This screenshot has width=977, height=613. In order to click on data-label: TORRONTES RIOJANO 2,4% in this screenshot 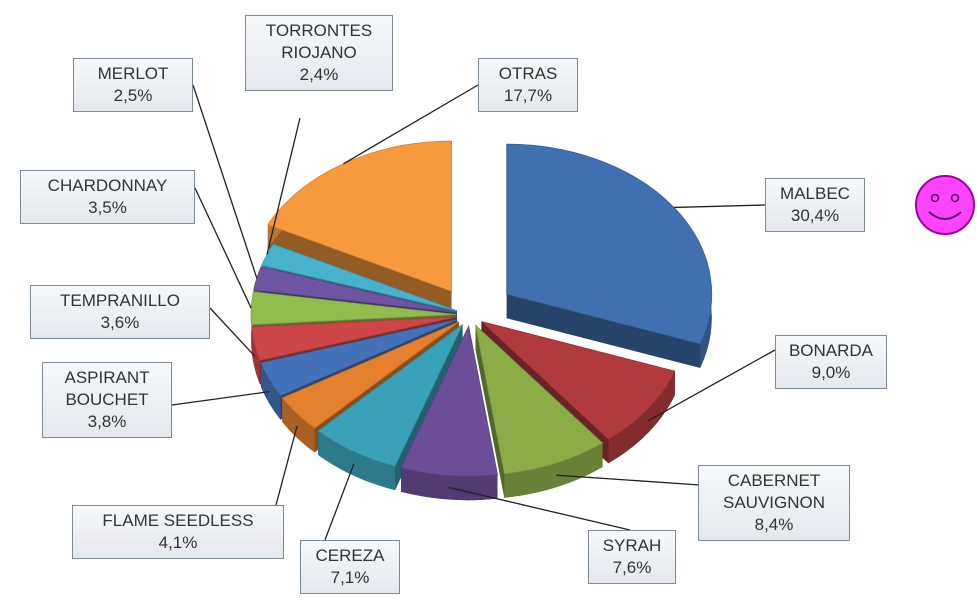, I will do `click(319, 53)`.